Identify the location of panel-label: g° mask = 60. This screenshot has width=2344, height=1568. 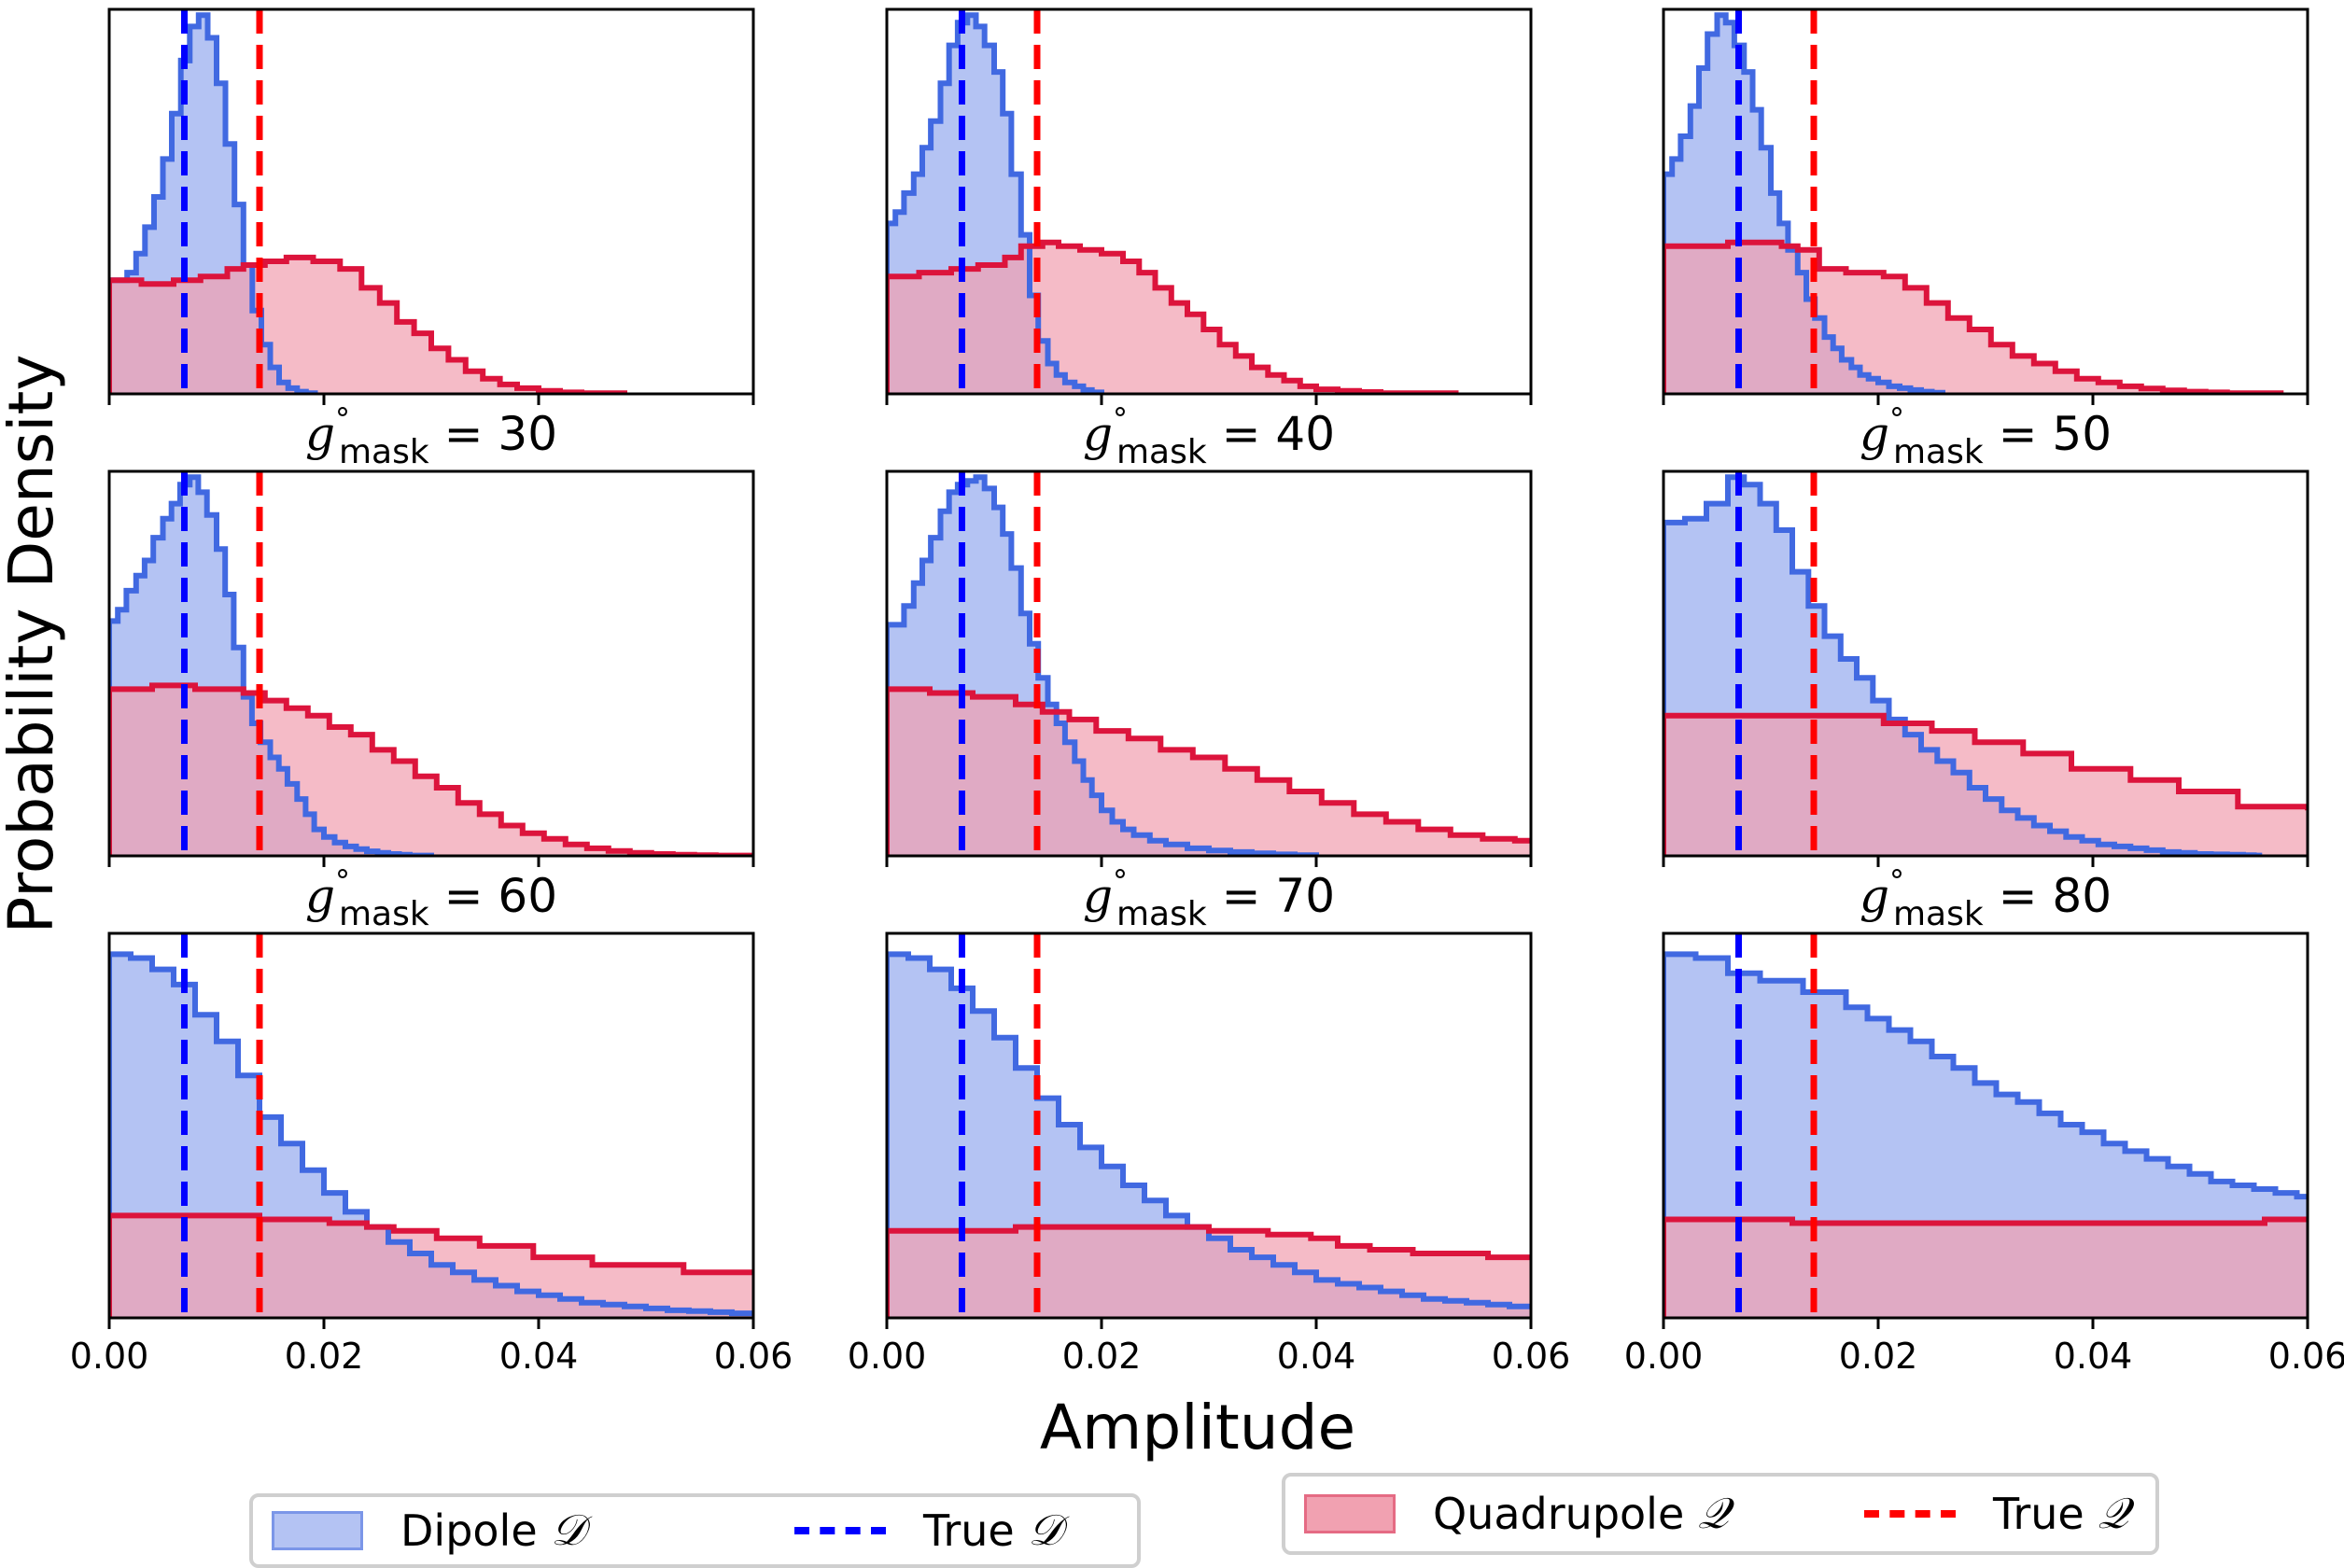
(431, 898).